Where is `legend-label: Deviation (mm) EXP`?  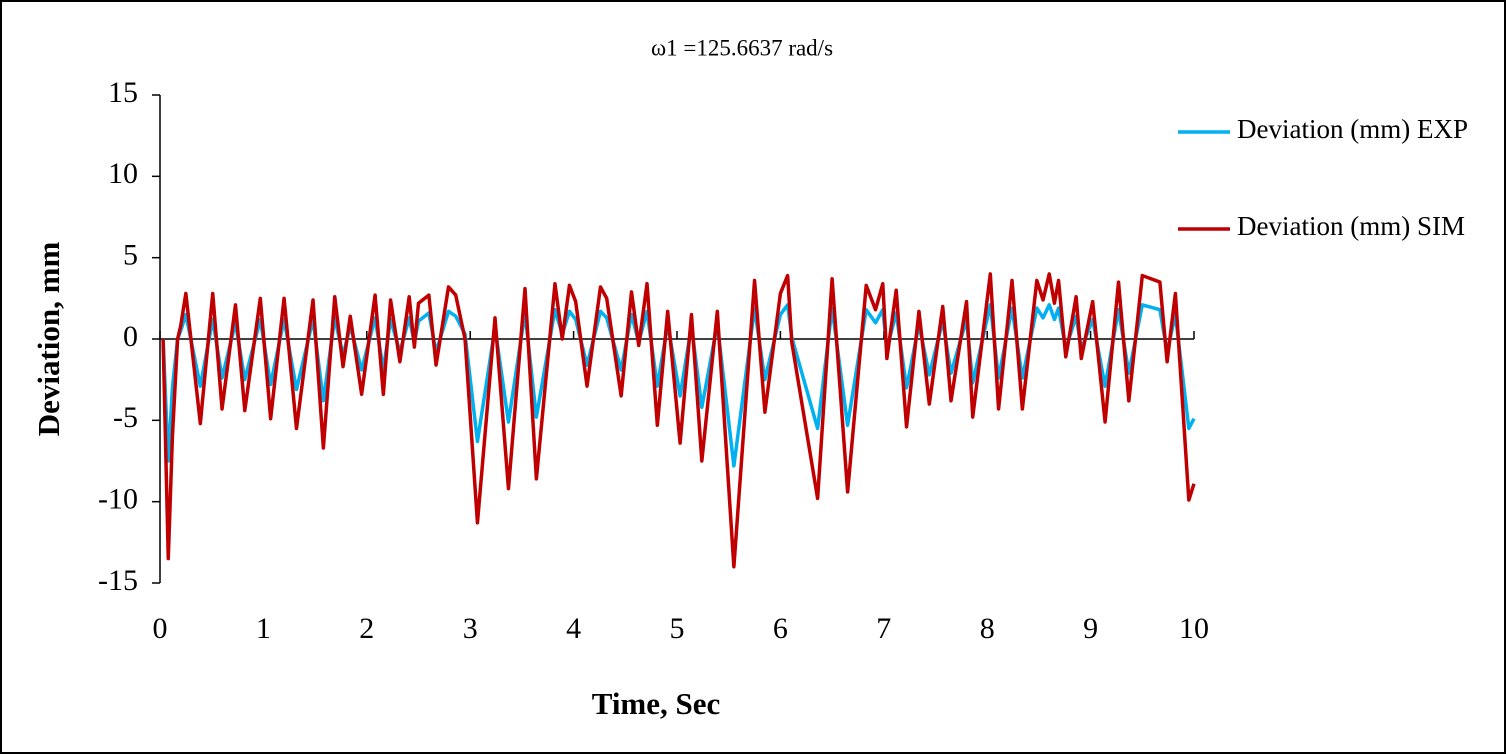
legend-label: Deviation (mm) EXP is located at coordinates (1352, 129).